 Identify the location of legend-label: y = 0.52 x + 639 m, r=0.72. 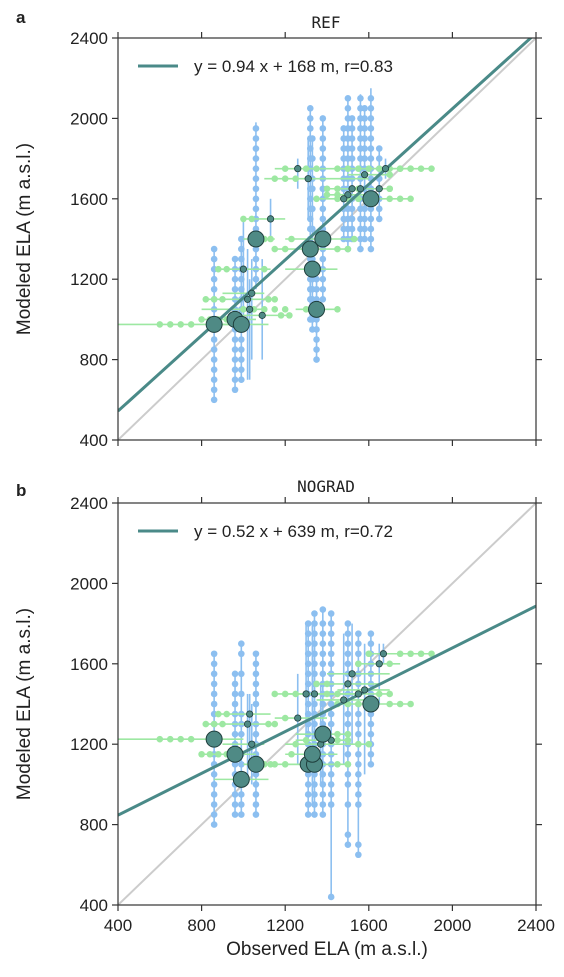
(293, 531).